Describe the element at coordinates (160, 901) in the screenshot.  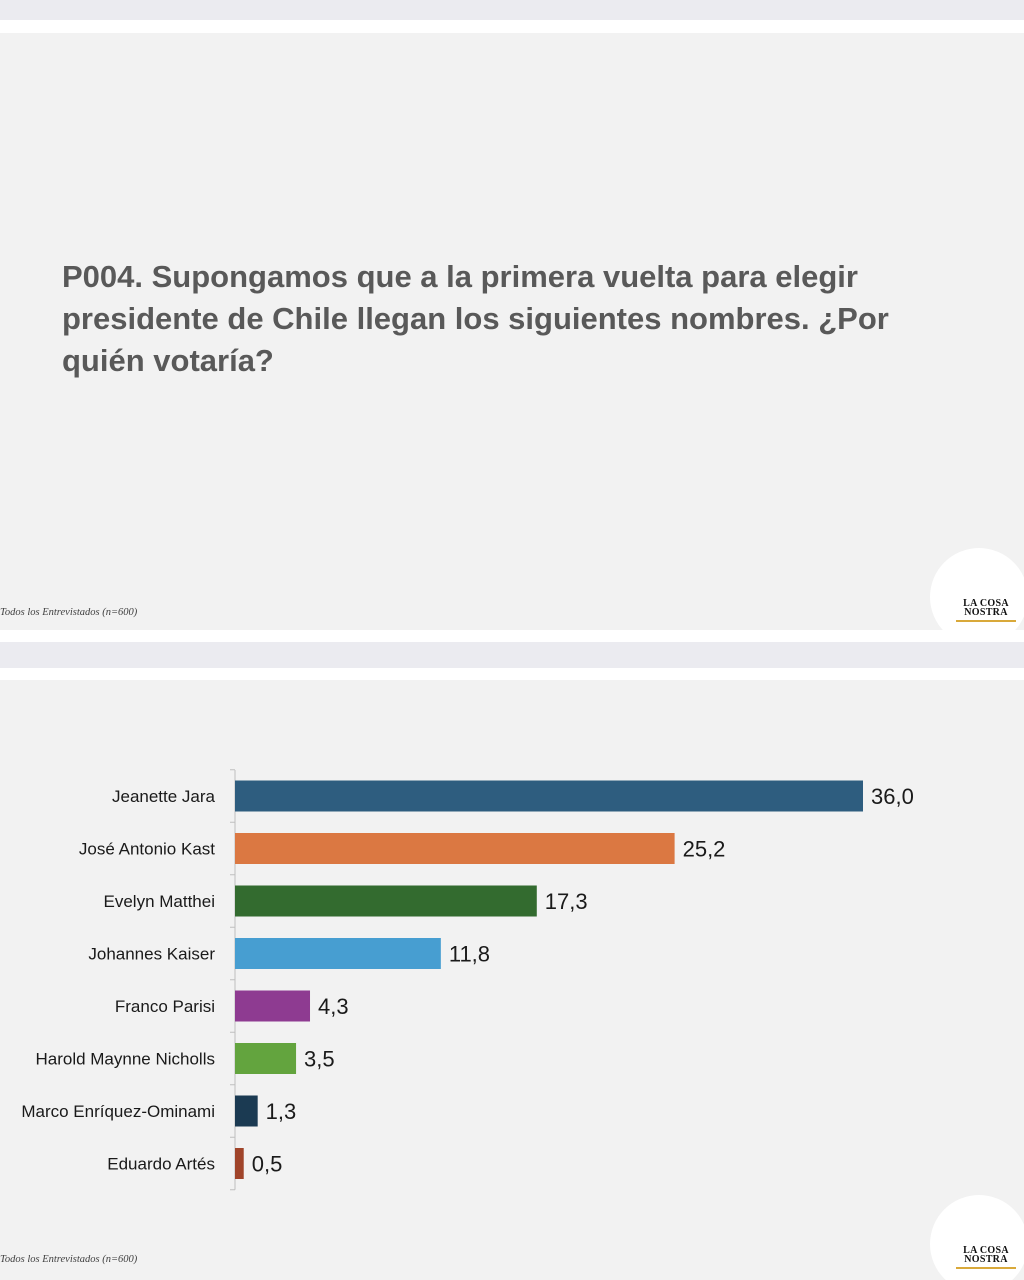
I see `category-label: Evelyn Matthei` at that location.